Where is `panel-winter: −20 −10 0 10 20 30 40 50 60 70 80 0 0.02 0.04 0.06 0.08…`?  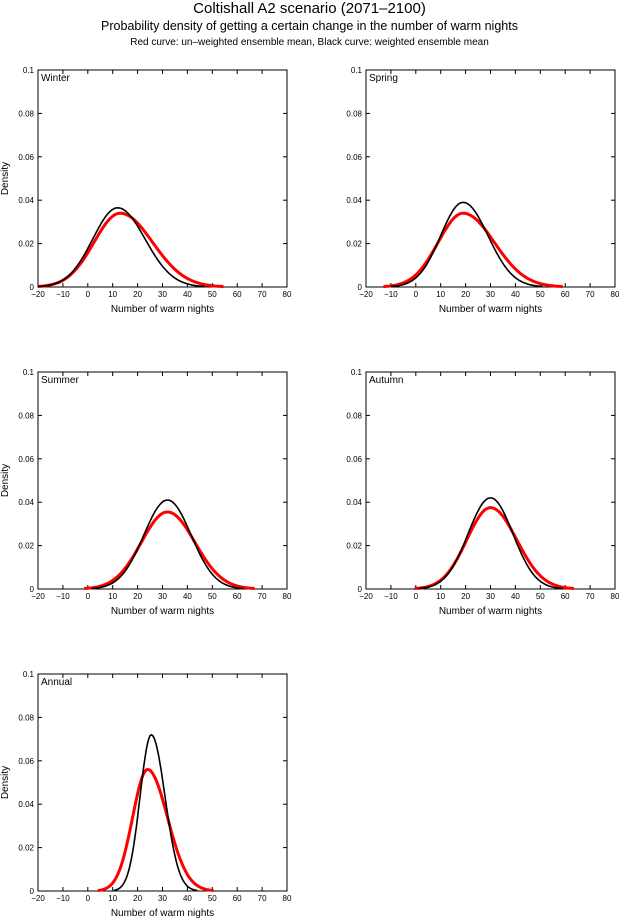
panel-winter: −20 −10 0 10 20 30 40 50 60 70 80 0 0.02 0.04 0.06 0.08… is located at coordinates (146, 190).